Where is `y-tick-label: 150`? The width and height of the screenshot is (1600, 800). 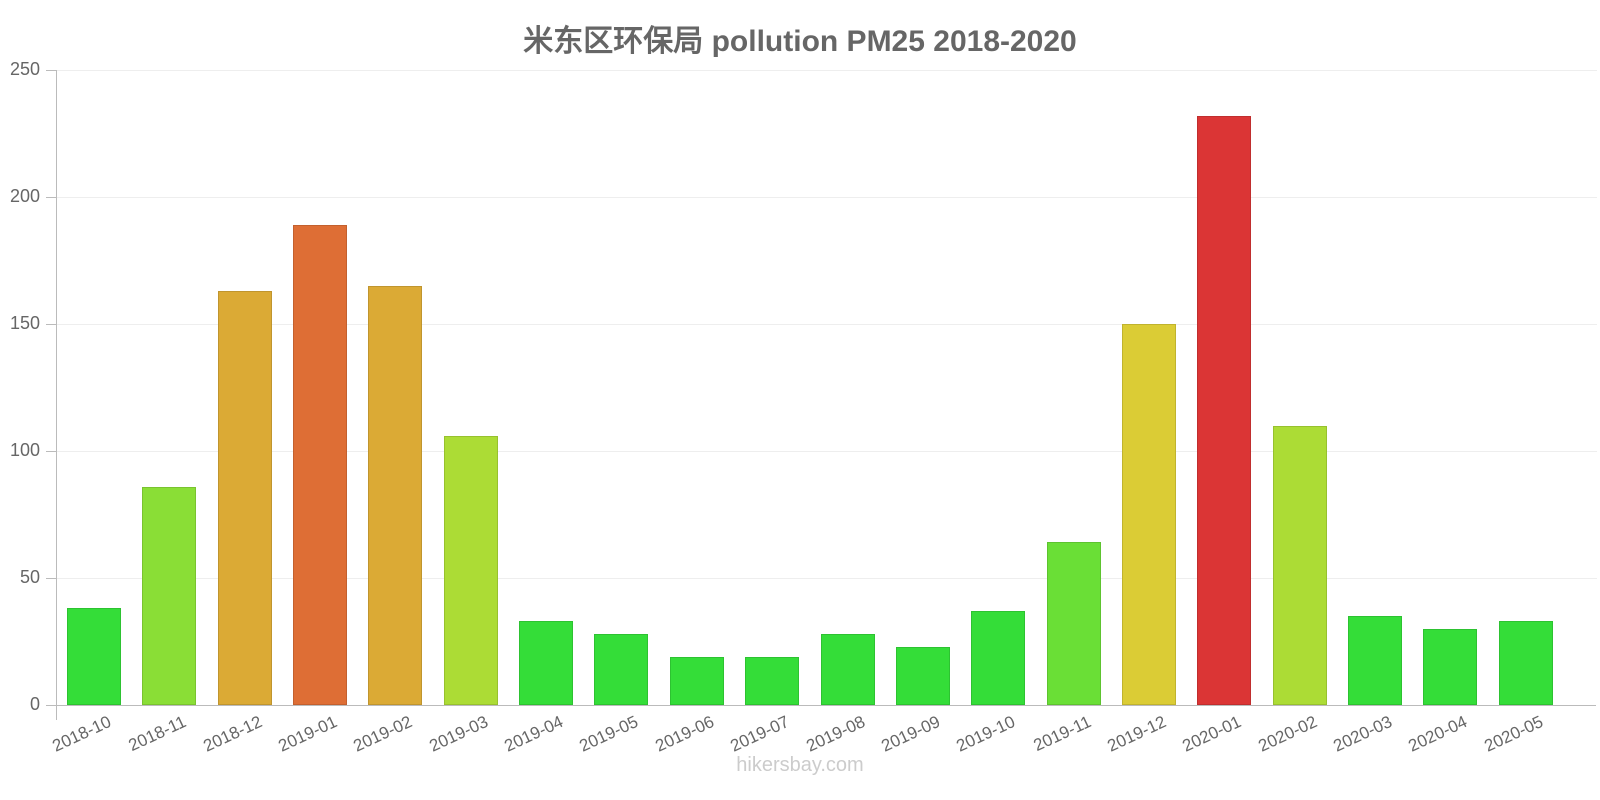
y-tick-label: 150 is located at coordinates (24, 323).